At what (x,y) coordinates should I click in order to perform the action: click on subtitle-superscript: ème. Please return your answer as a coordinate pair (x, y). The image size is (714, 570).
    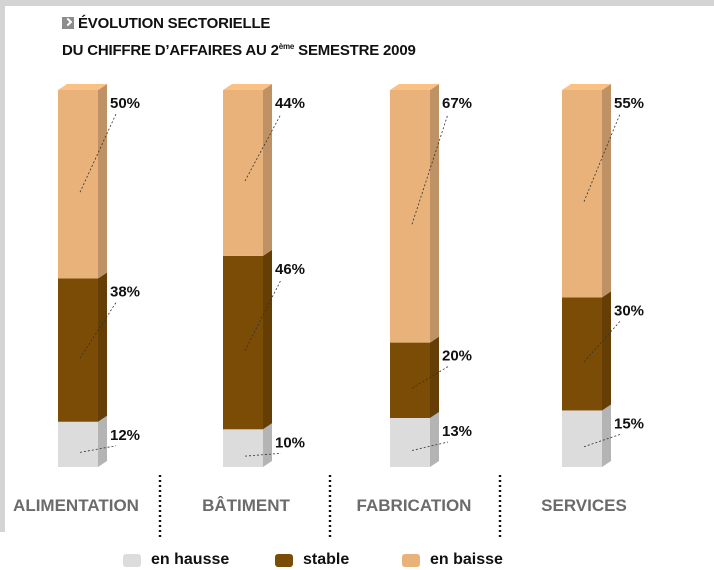
    Looking at the image, I should click on (286, 46).